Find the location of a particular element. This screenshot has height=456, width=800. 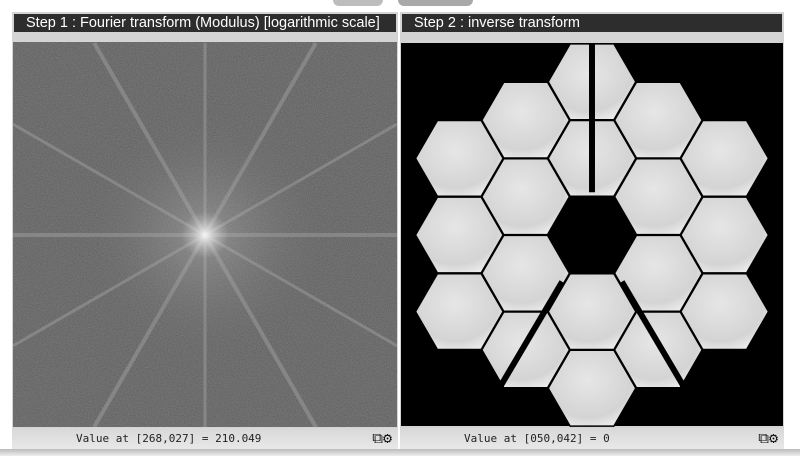

status-bar: Value at [268,027] = 210.049 ⧉⚙ is located at coordinates (205, 438).